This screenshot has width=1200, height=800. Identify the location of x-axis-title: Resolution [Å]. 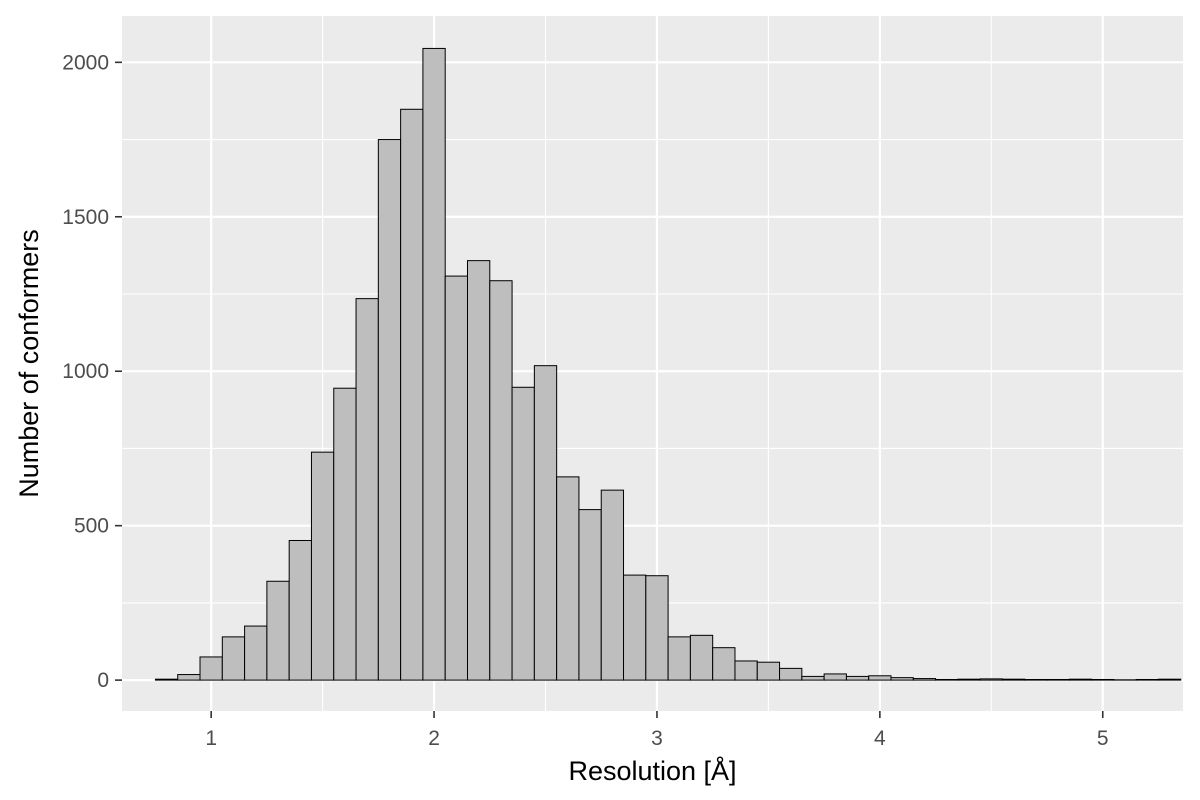
(652, 770).